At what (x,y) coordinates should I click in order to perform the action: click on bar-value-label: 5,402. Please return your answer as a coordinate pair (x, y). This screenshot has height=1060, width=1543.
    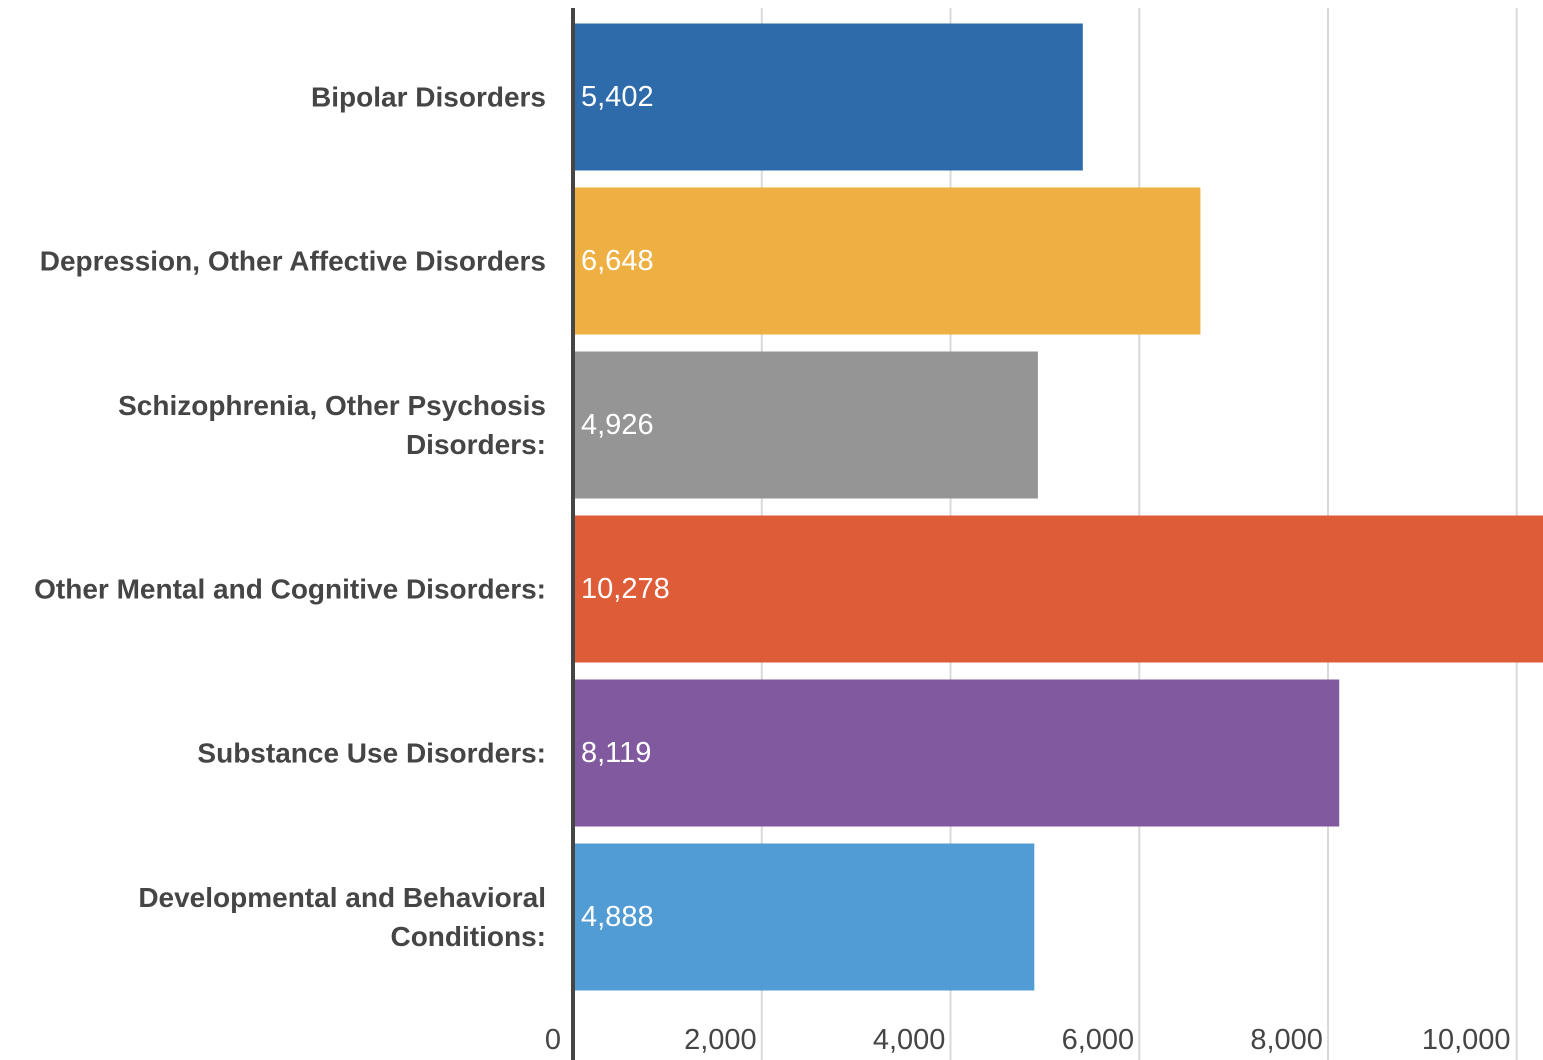
    Looking at the image, I should click on (617, 97).